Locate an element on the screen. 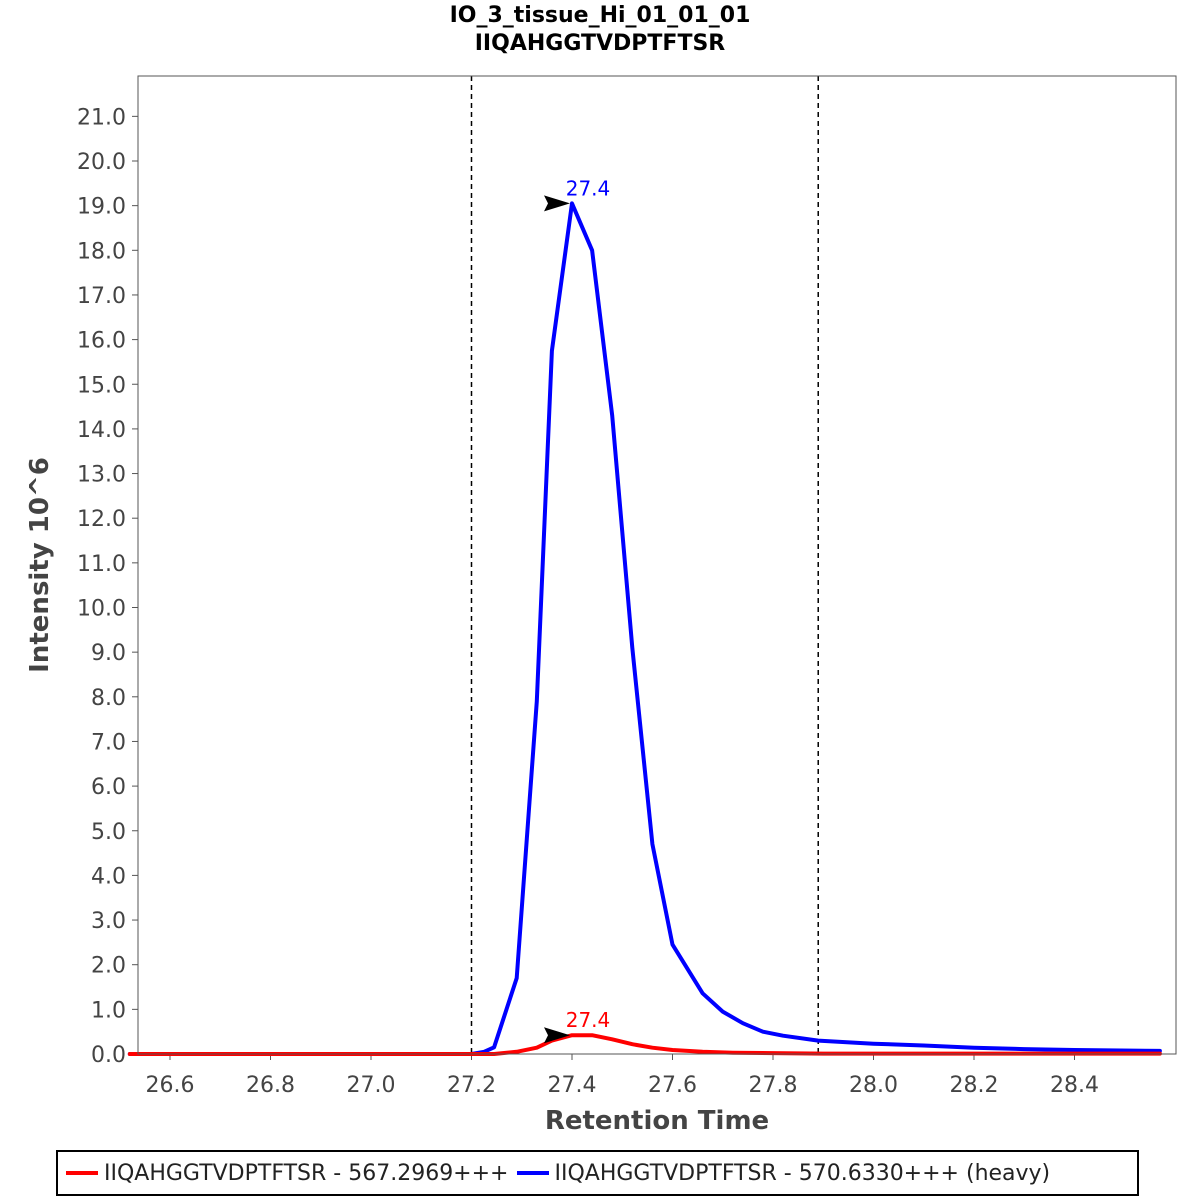  y-tick-label: 11.0 is located at coordinates (101, 564).